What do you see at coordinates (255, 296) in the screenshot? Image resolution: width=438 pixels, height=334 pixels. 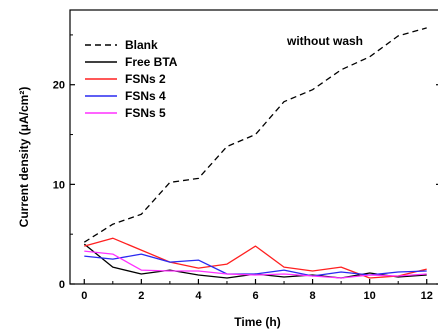 I see `x-tick-label: 6` at bounding box center [255, 296].